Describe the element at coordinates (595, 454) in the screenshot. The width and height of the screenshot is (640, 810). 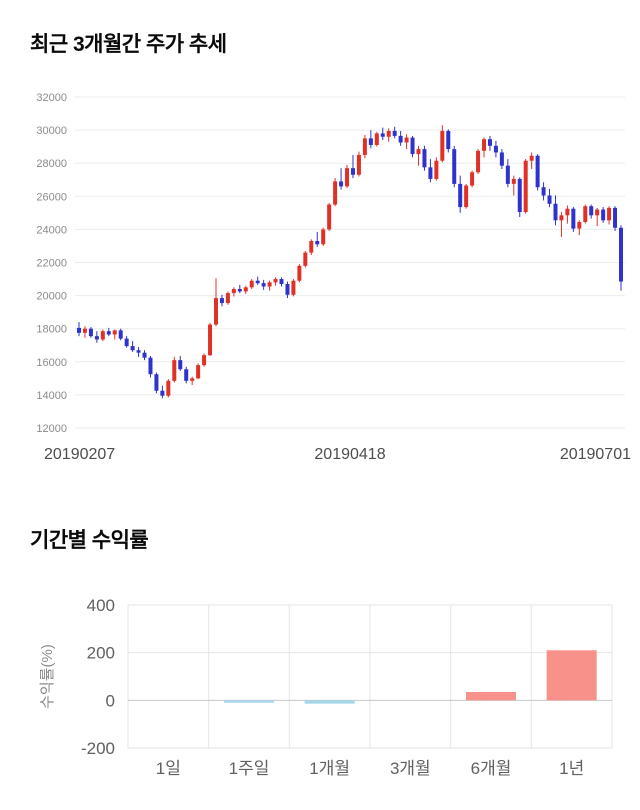
I see `svg-text: 20190701` at that location.